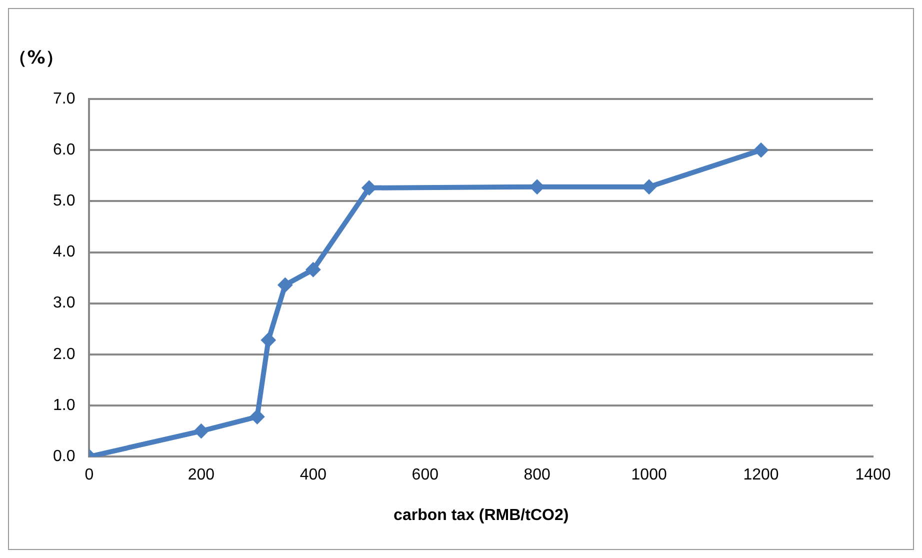 The height and width of the screenshot is (558, 922). Describe the element at coordinates (64, 303) in the screenshot. I see `y-tick-label: 3.0` at that location.